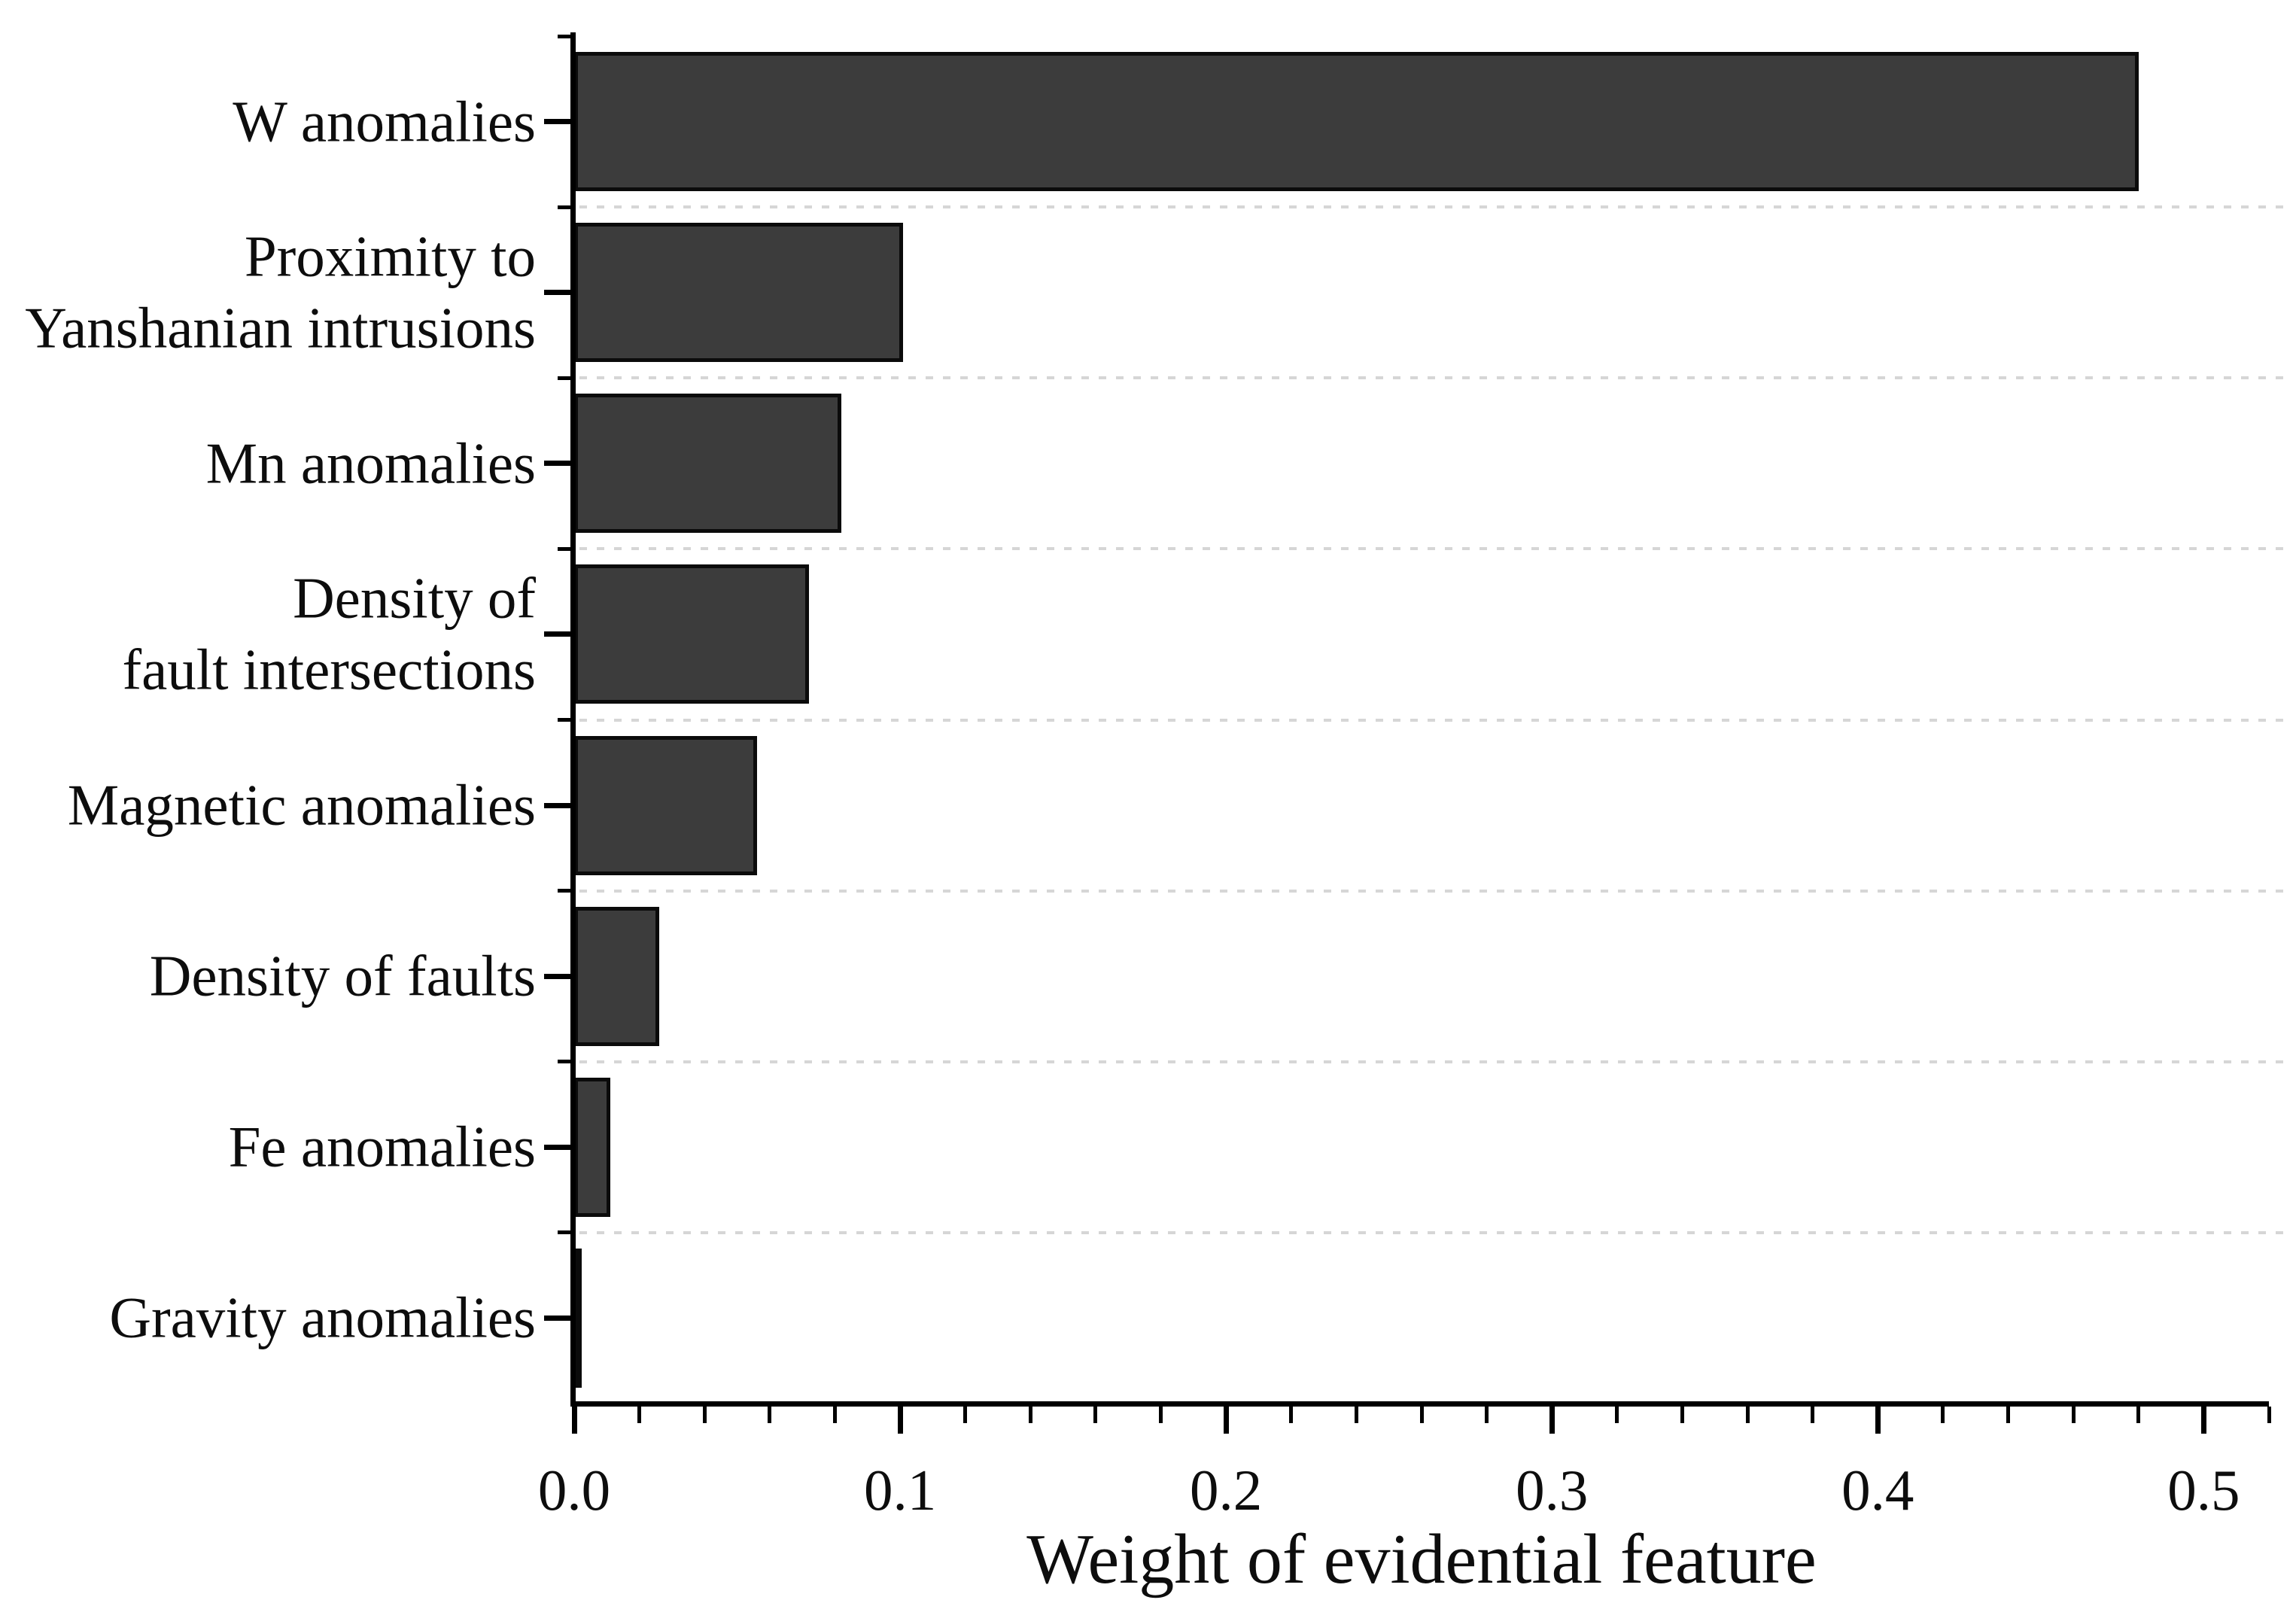  I want to click on category-label: Density of faults, so click(343, 976).